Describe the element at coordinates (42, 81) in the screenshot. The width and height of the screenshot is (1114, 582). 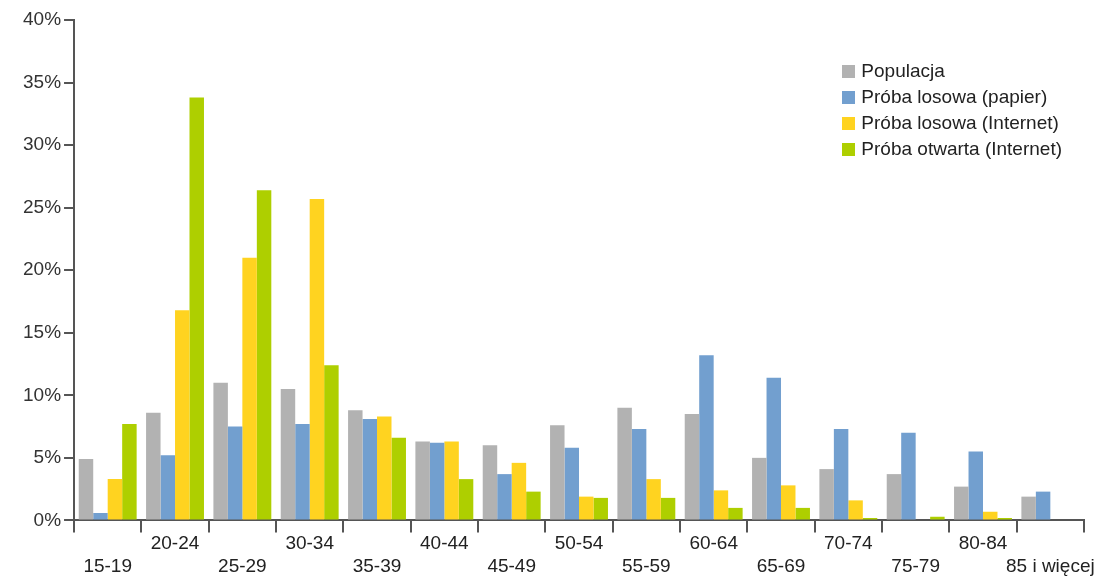
I see `y-tick-label: 35%` at that location.